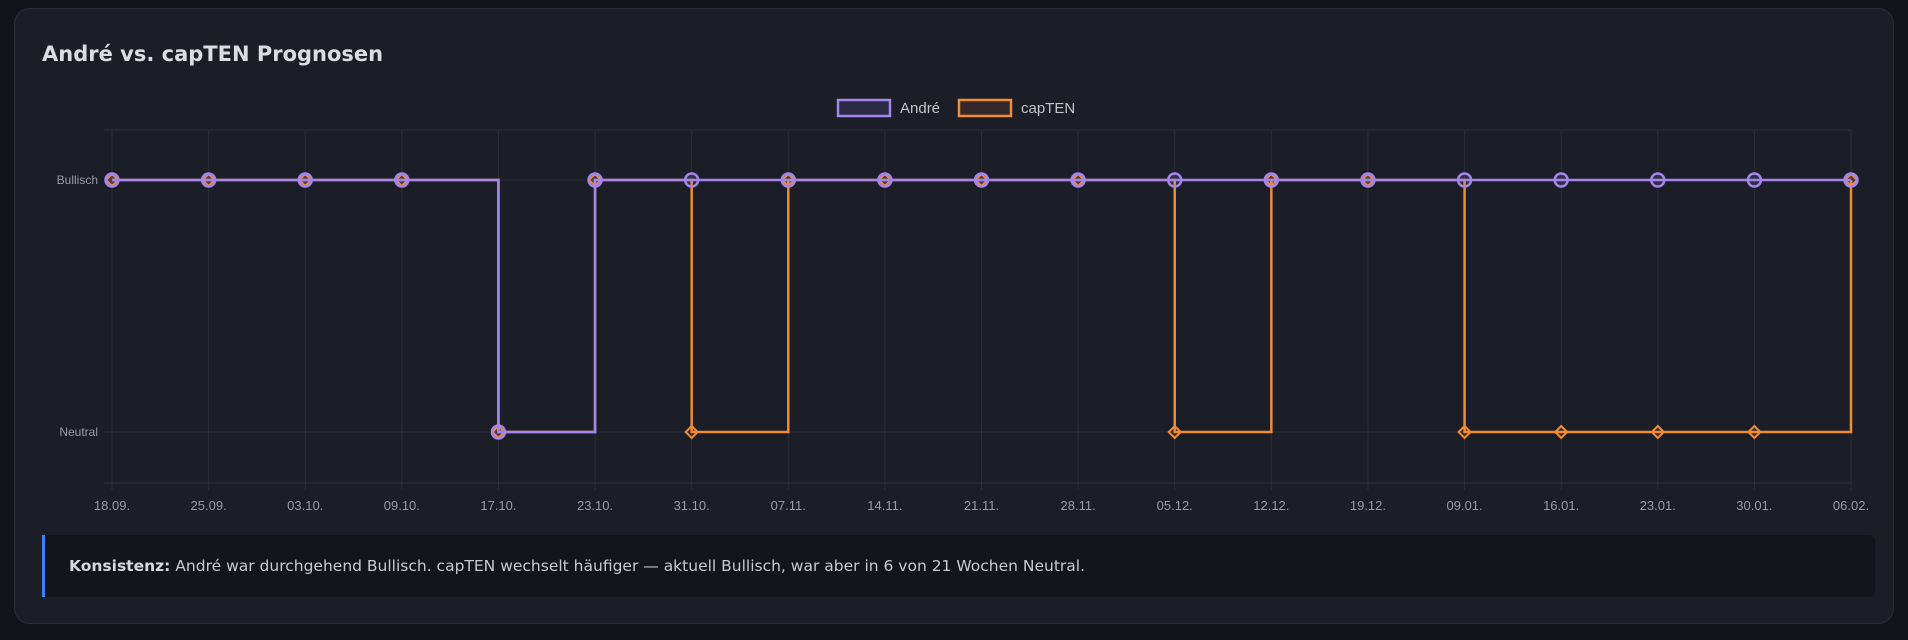  What do you see at coordinates (981, 505) in the screenshot?
I see `x-tick-label: 21.11.` at bounding box center [981, 505].